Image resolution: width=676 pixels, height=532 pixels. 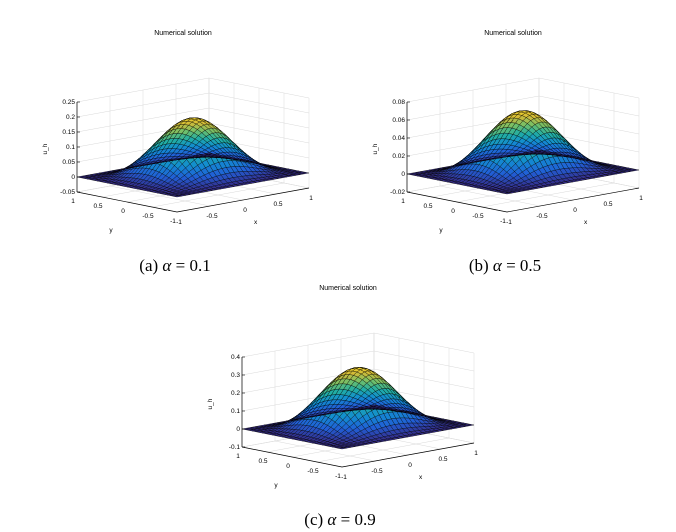 I want to click on z-tick-label: -0.02, so click(x=397, y=192).